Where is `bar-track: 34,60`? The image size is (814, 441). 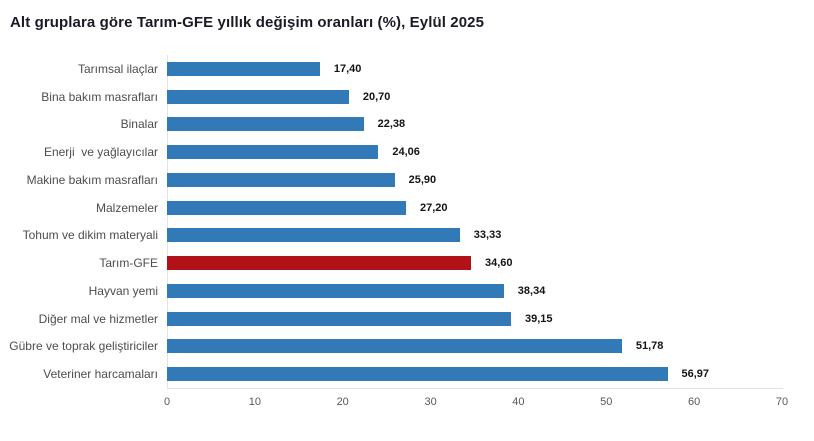 bar-track: 34,60 is located at coordinates (483, 263).